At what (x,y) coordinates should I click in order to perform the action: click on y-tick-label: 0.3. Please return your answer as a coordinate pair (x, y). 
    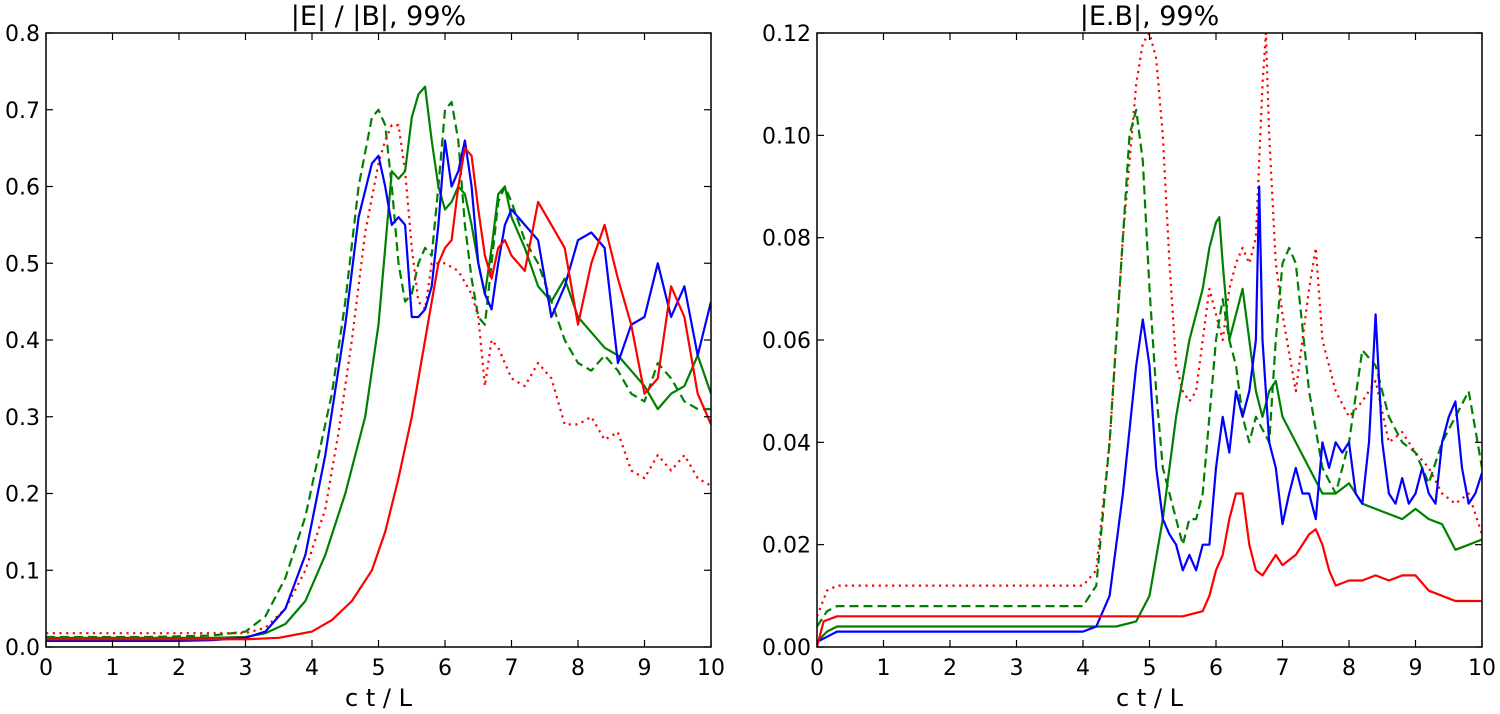
    Looking at the image, I should click on (22, 418).